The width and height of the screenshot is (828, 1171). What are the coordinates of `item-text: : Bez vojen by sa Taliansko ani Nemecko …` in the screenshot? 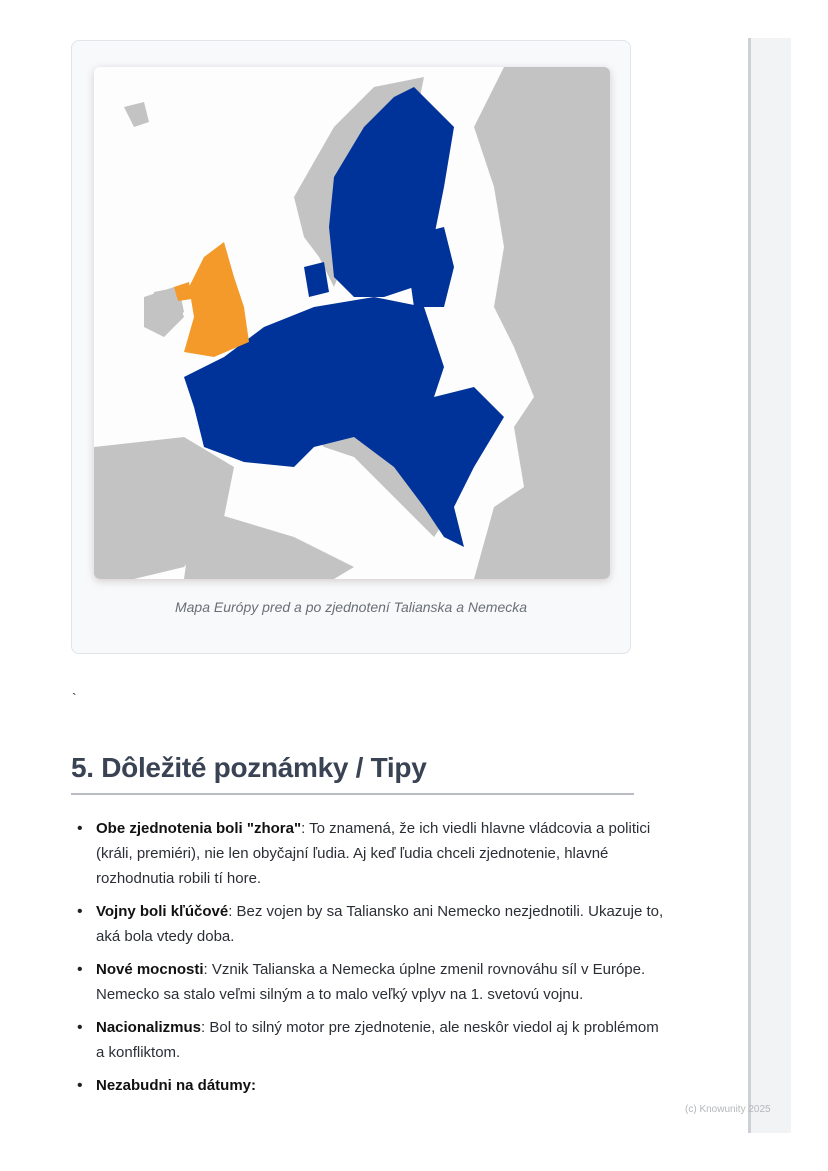 It's located at (380, 924).